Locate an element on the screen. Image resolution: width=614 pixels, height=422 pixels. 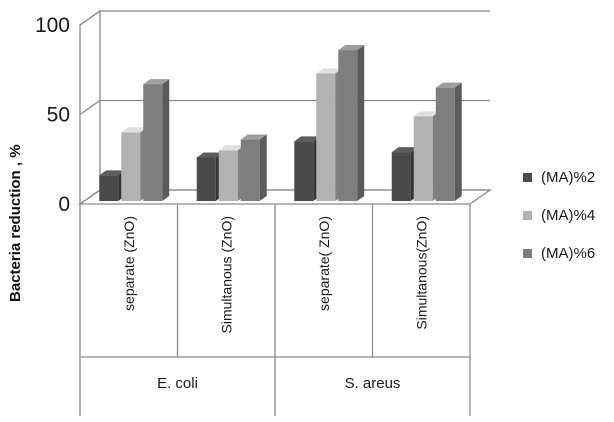
y-tick-label: 100 is located at coordinates (52, 25).